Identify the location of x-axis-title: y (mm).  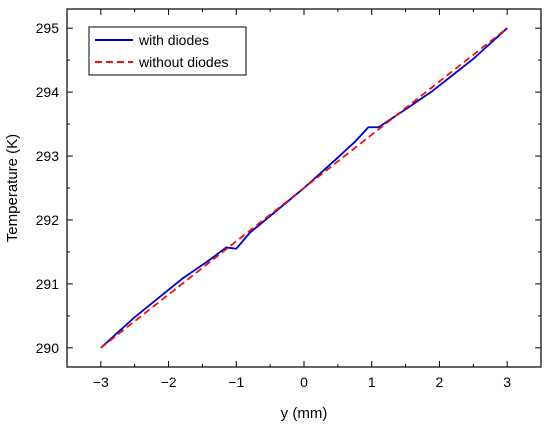
(304, 413).